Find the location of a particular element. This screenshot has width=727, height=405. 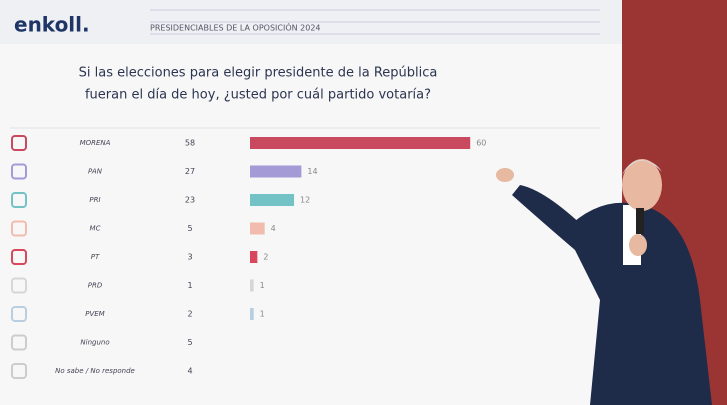

value-label: 60 is located at coordinates (481, 143).